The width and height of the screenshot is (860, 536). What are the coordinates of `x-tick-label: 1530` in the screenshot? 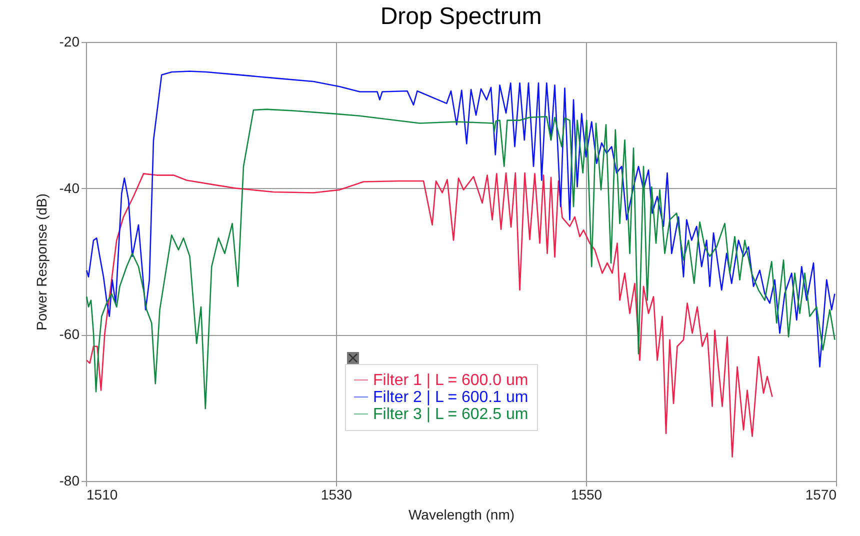 It's located at (336, 494).